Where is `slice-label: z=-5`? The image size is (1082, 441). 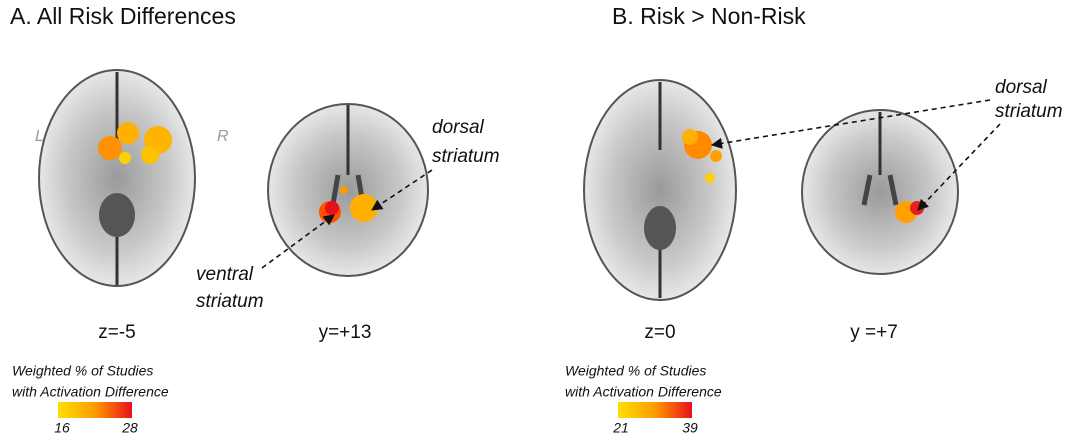 slice-label: z=-5 is located at coordinates (117, 332).